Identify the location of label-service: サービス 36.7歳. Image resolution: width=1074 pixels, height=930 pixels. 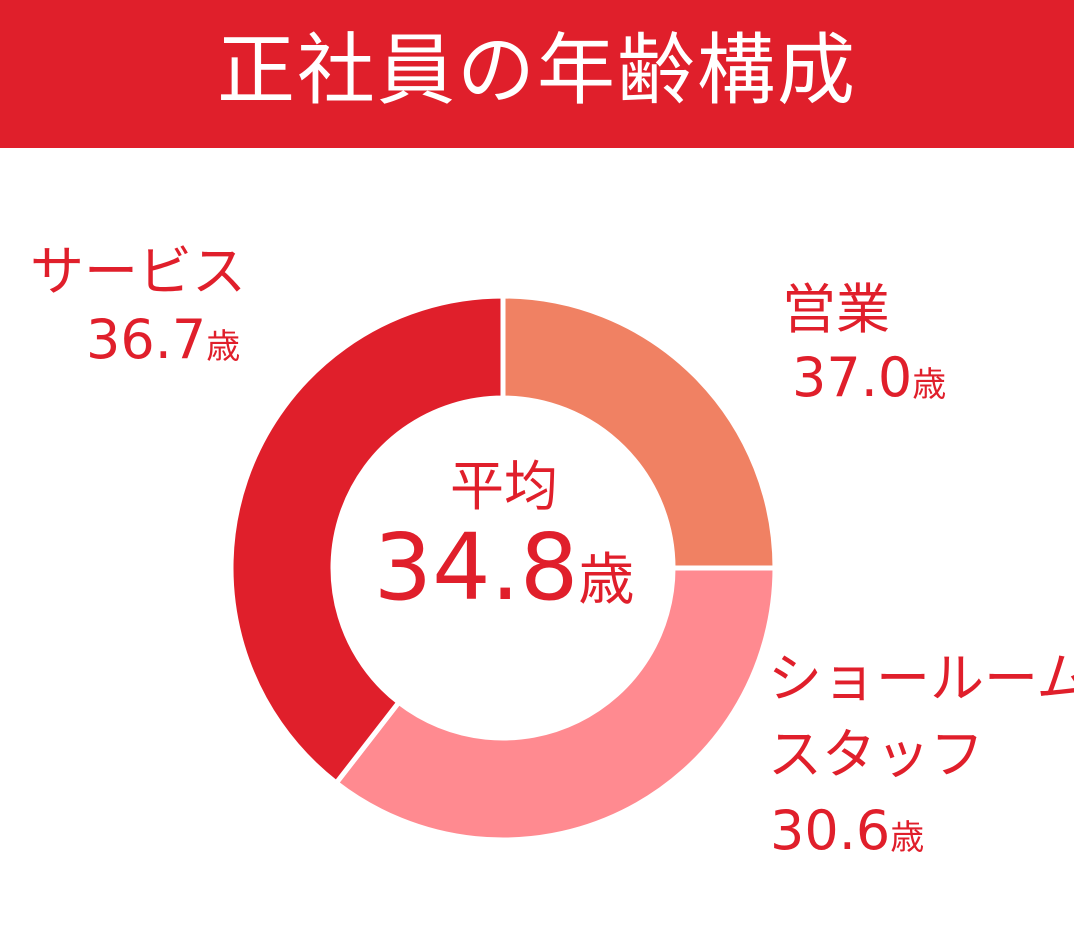
(138, 306).